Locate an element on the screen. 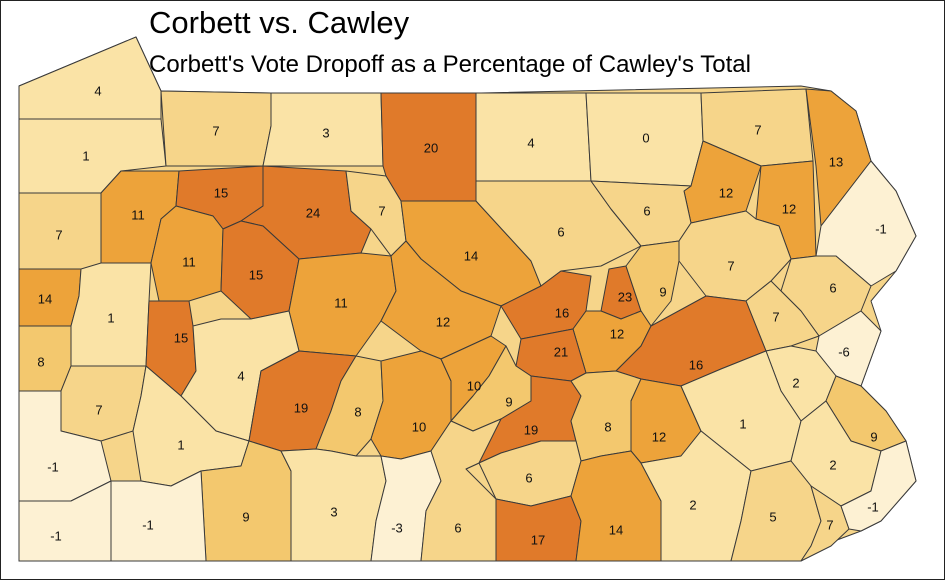  county-value-label: -6 is located at coordinates (844, 351).